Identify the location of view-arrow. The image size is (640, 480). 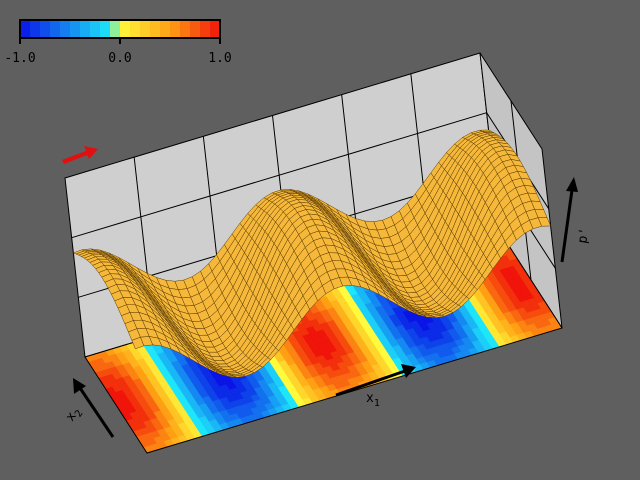
(80, 155).